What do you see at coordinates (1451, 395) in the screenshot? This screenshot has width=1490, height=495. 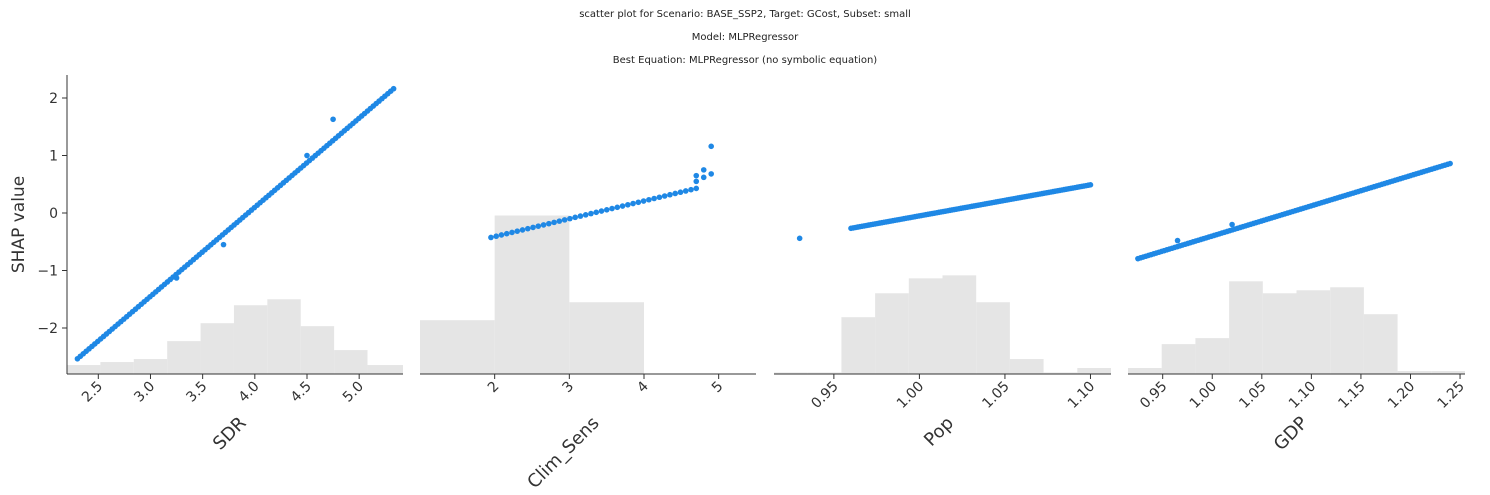 I see `x-tick-label: 1.25` at bounding box center [1451, 395].